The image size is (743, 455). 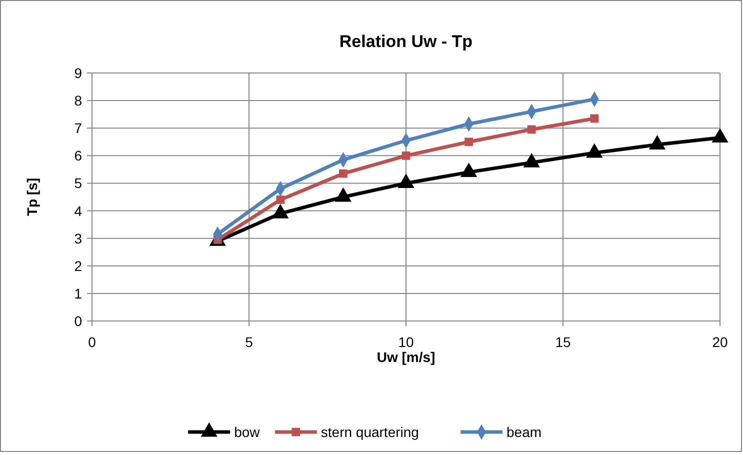 I want to click on y-tick-label: 0, so click(x=78, y=321).